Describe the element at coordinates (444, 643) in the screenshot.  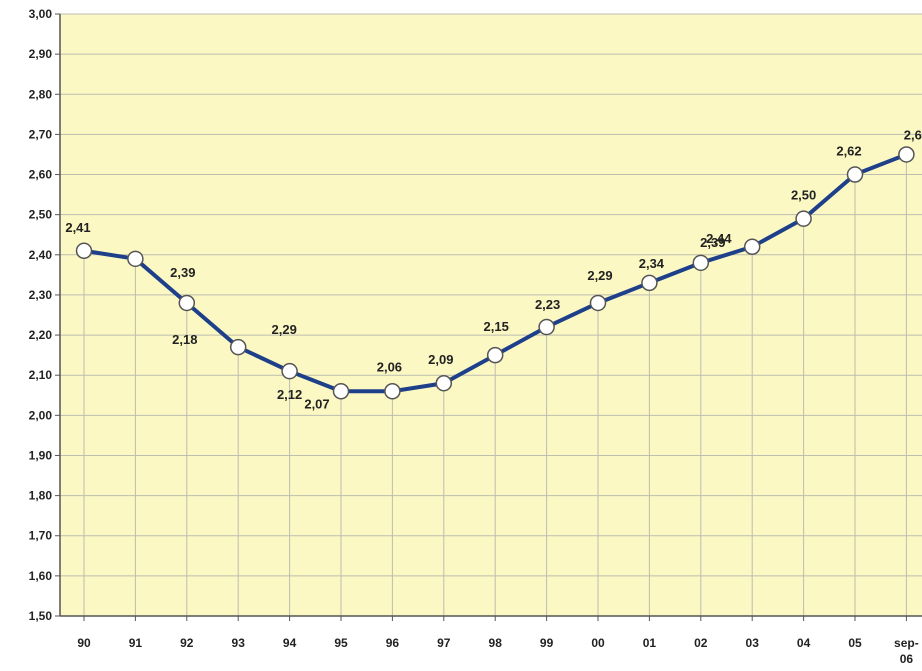
I see `x-tick-label: 97` at that location.